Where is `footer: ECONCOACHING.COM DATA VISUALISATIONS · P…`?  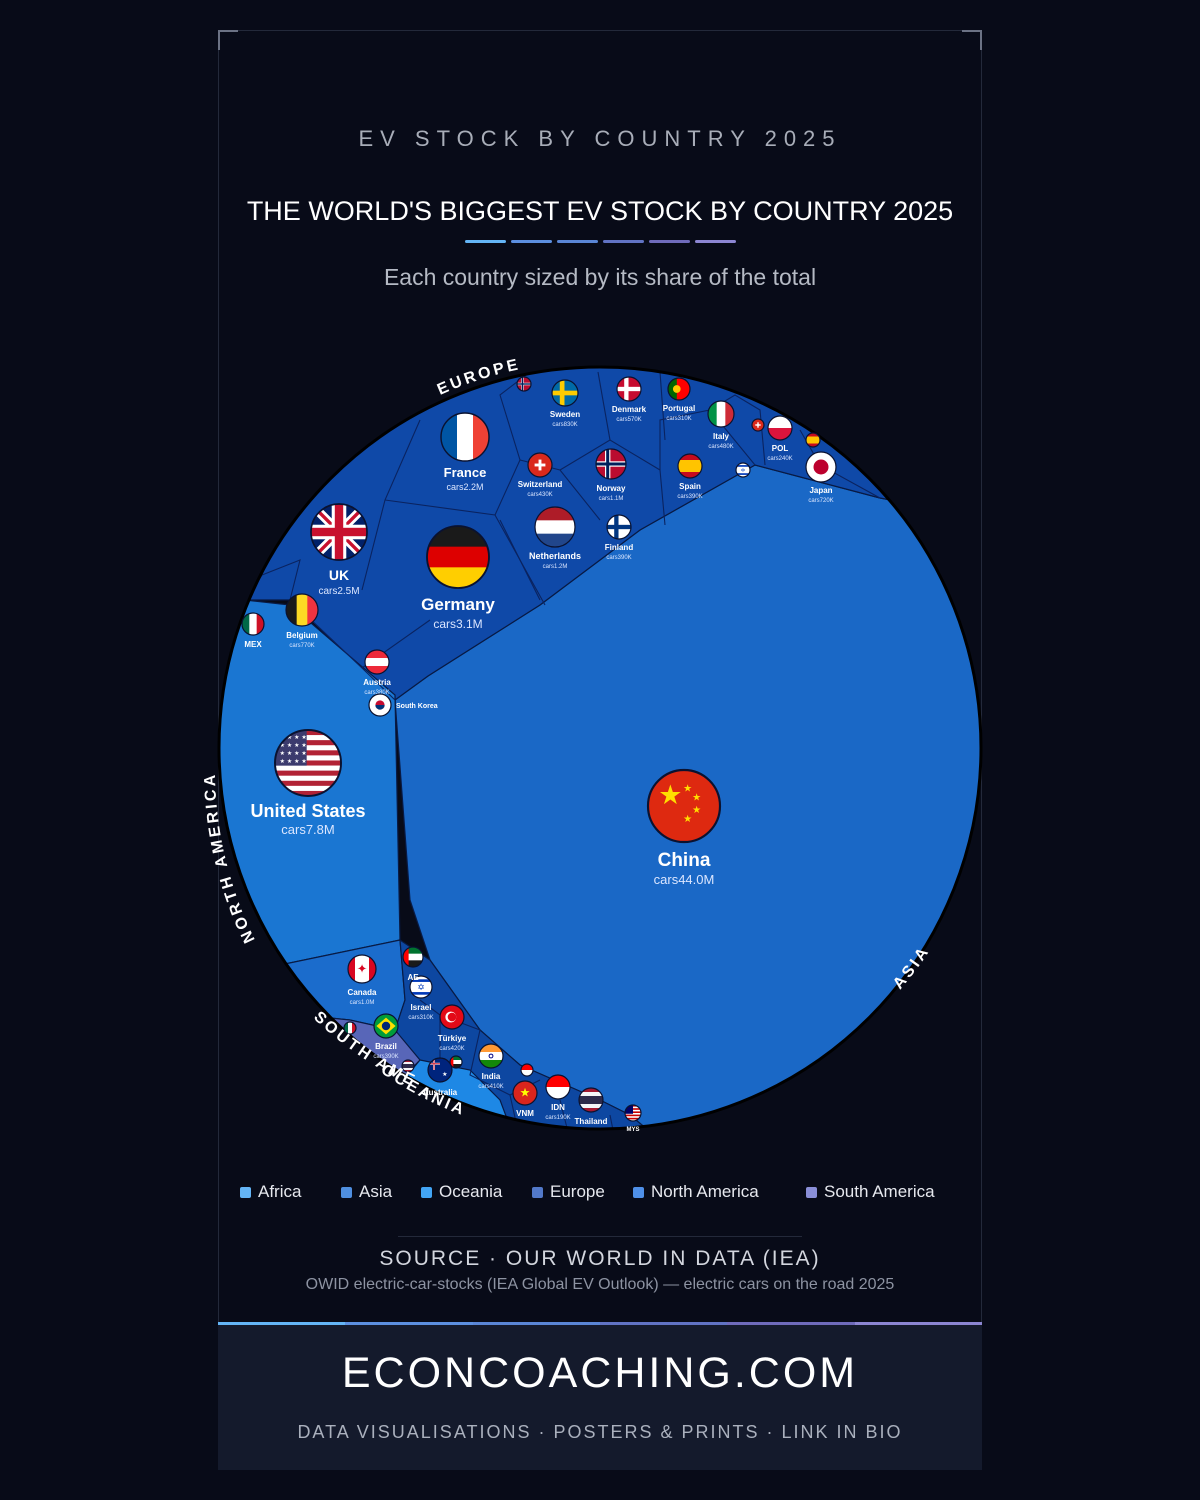 footer: ECONCOACHING.COM DATA VISUALISATIONS · P… is located at coordinates (600, 1396).